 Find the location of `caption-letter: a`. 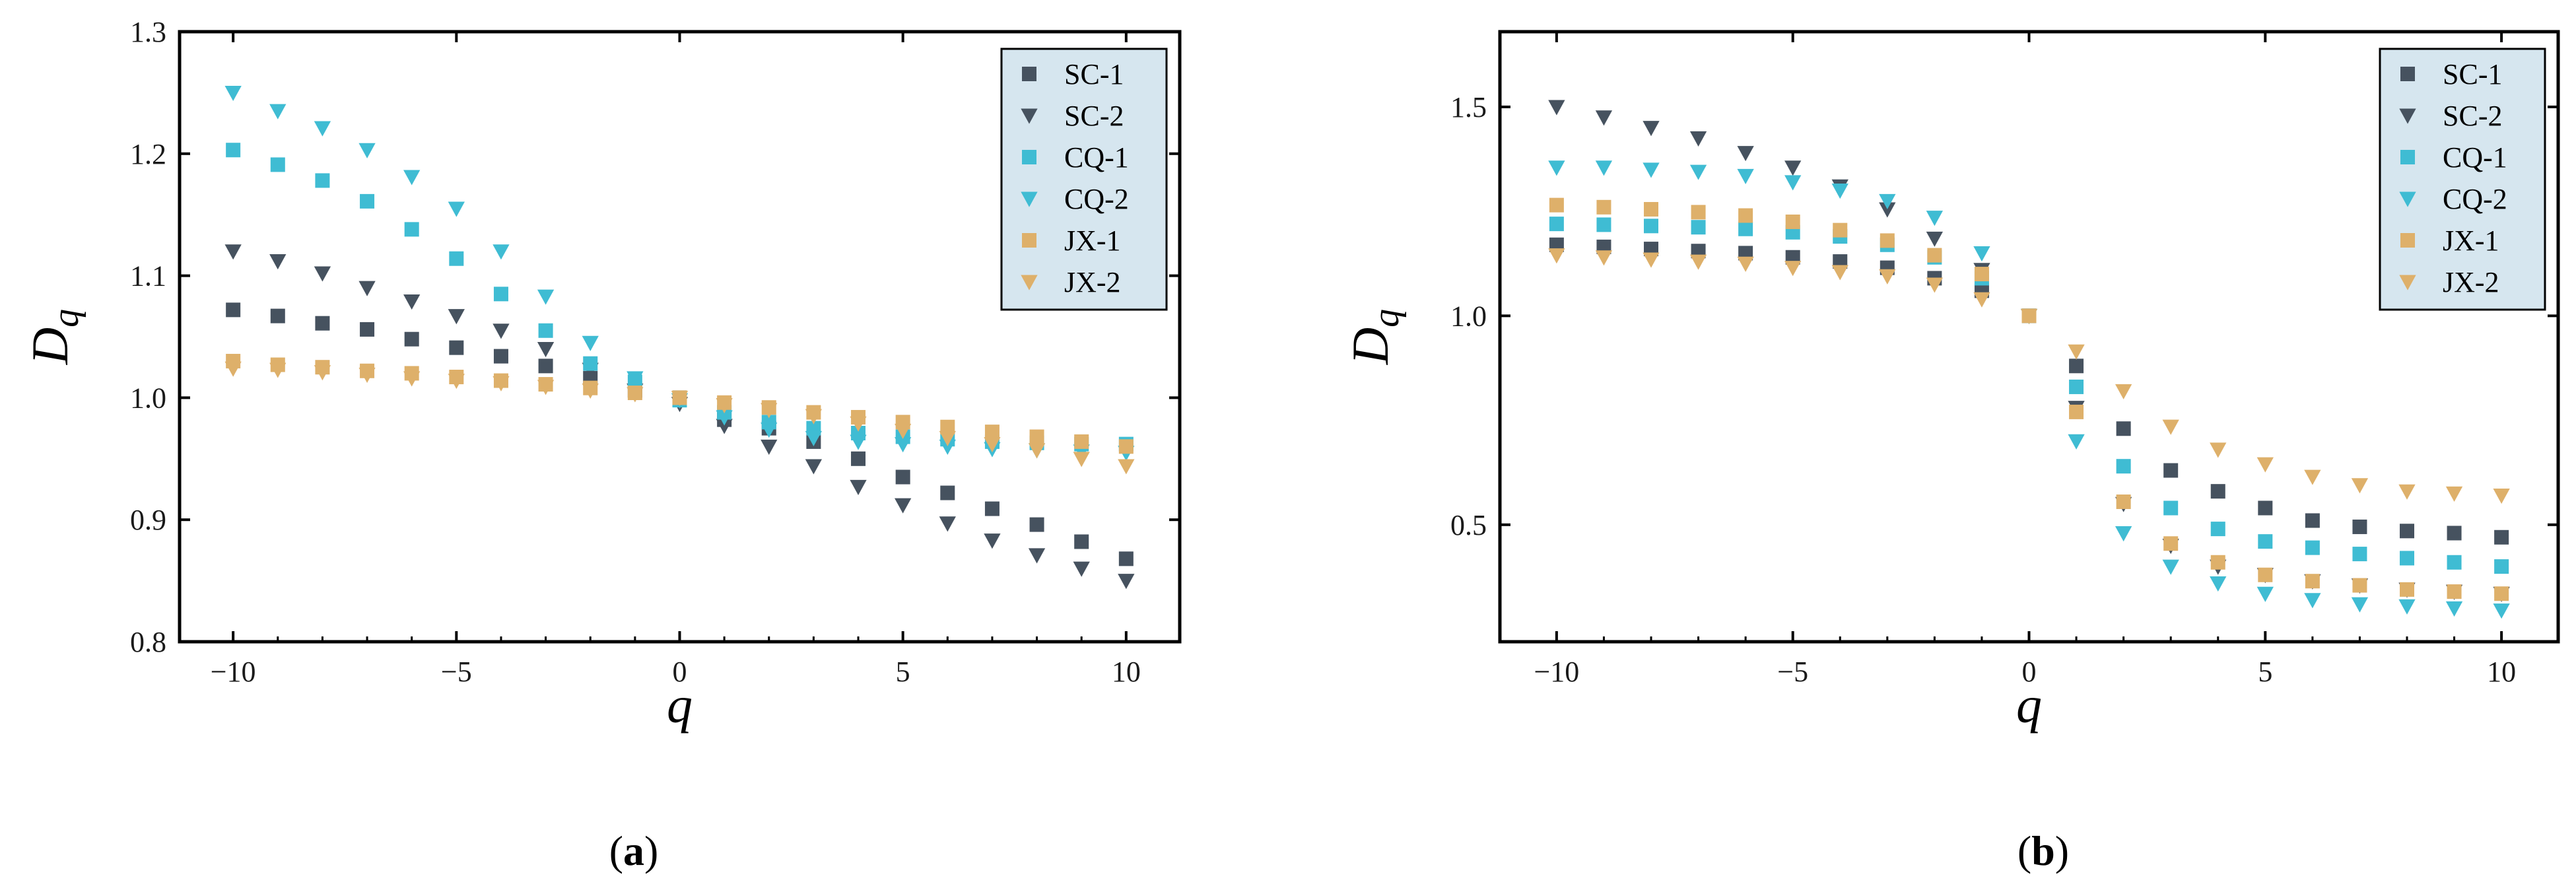

caption-letter: a is located at coordinates (633, 850).